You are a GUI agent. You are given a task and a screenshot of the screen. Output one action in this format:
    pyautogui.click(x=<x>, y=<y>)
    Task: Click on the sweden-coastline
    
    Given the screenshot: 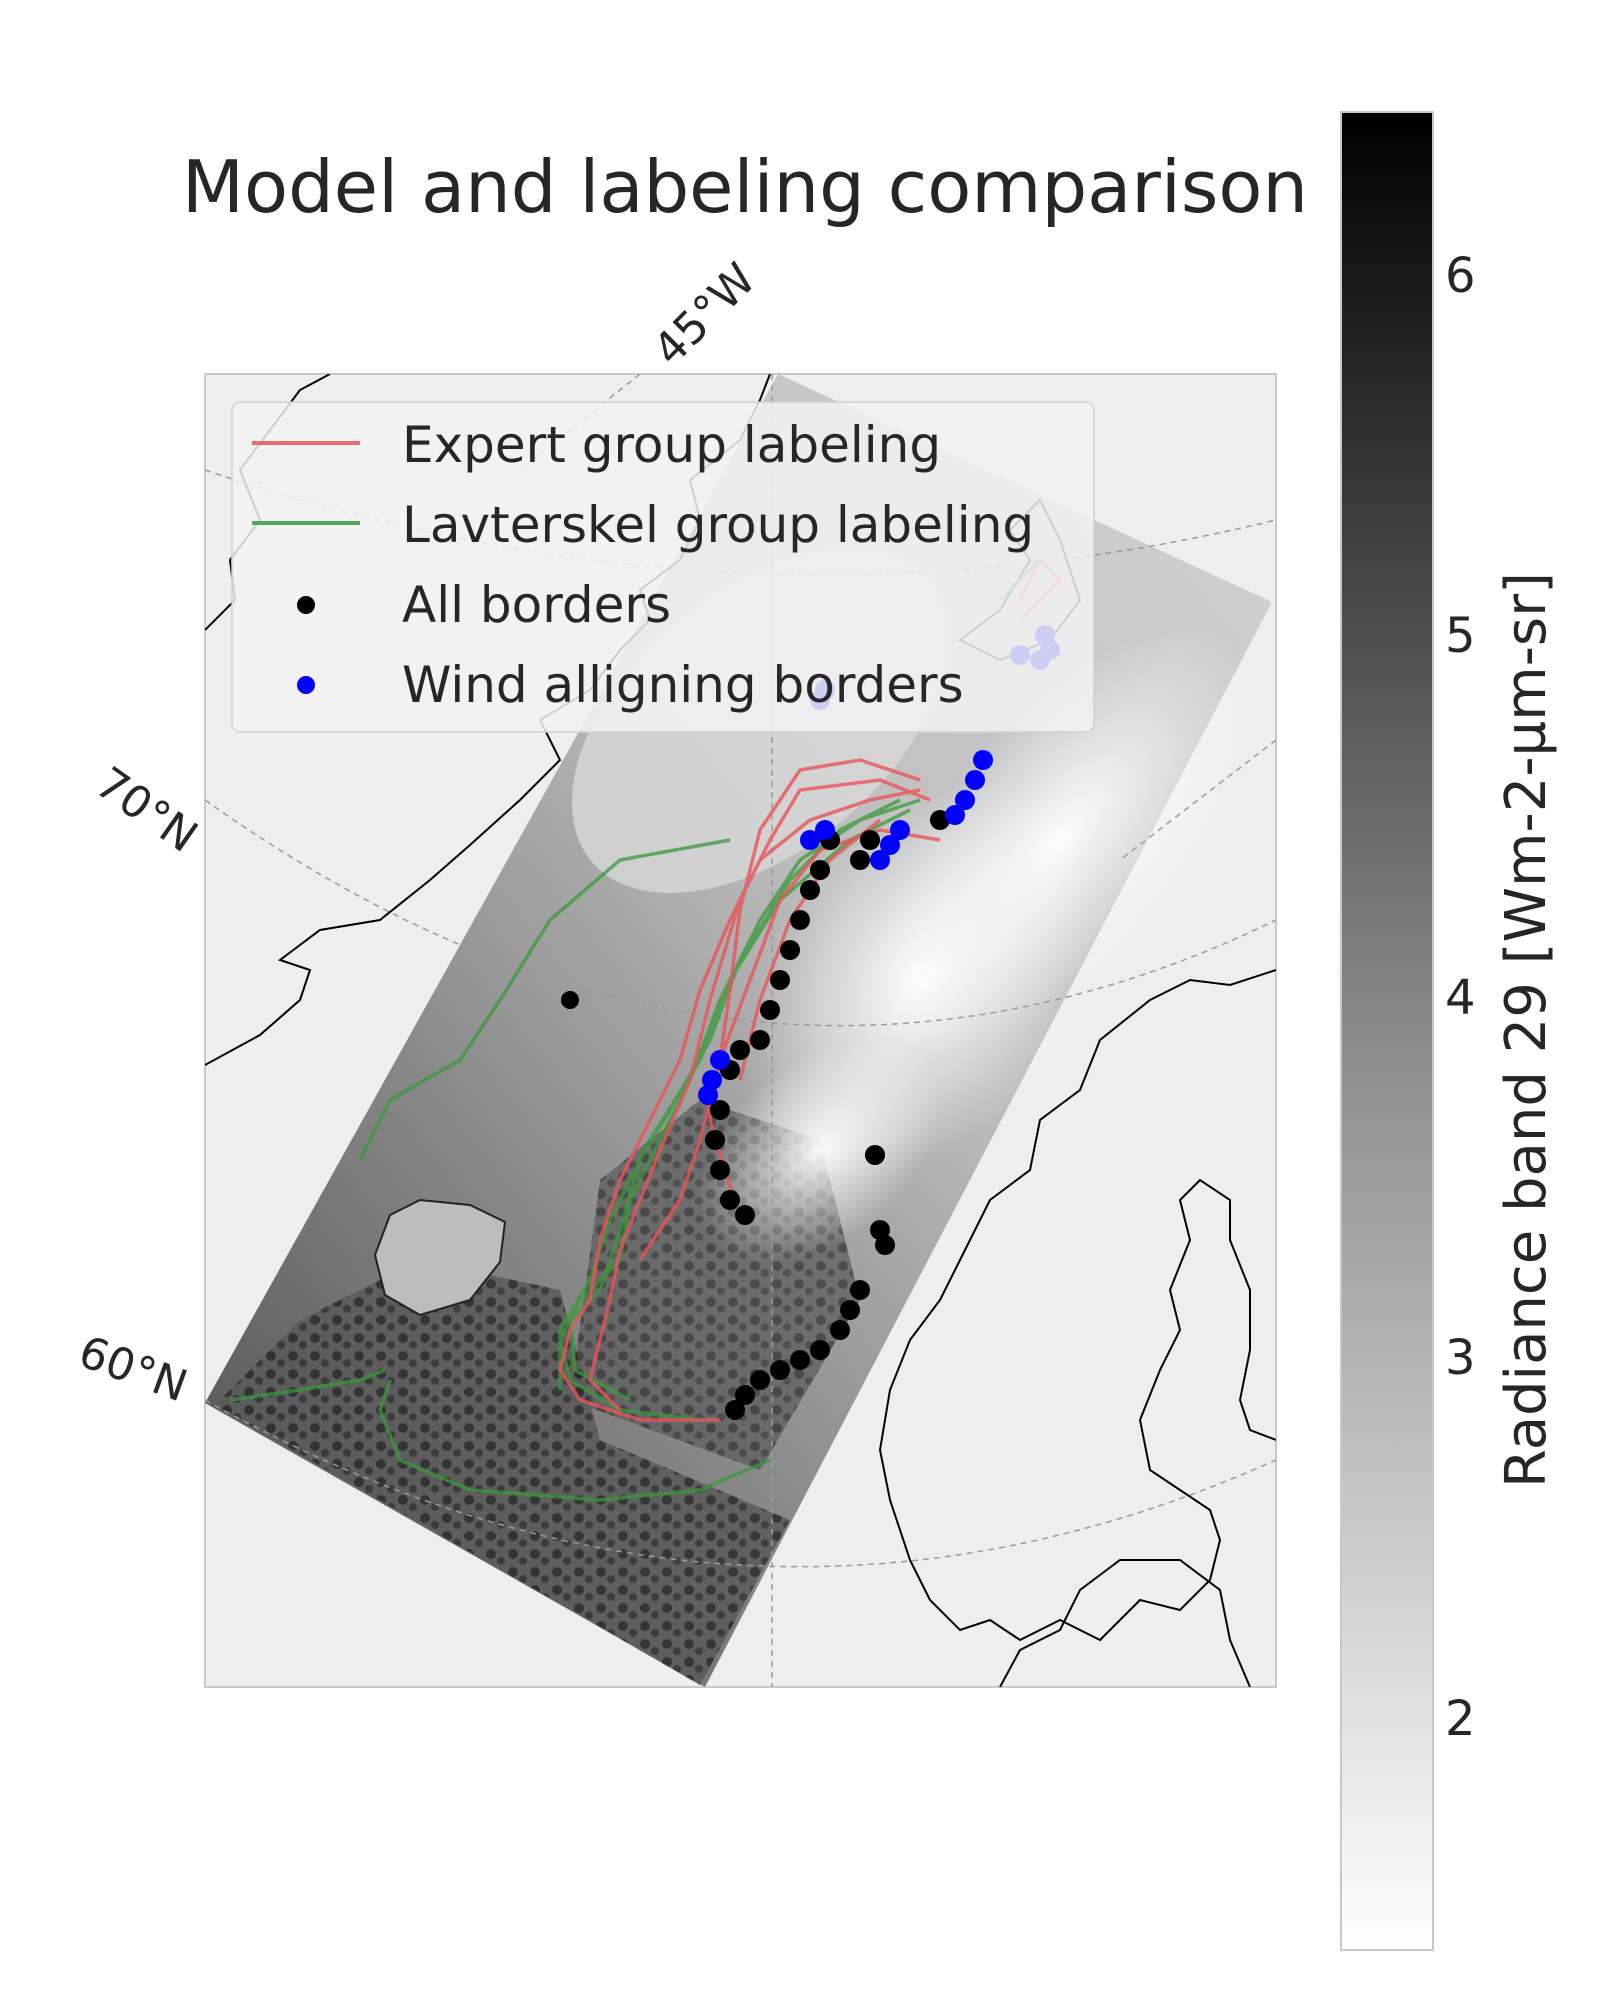 What is the action you would take?
    pyautogui.click(x=1125, y=1623)
    